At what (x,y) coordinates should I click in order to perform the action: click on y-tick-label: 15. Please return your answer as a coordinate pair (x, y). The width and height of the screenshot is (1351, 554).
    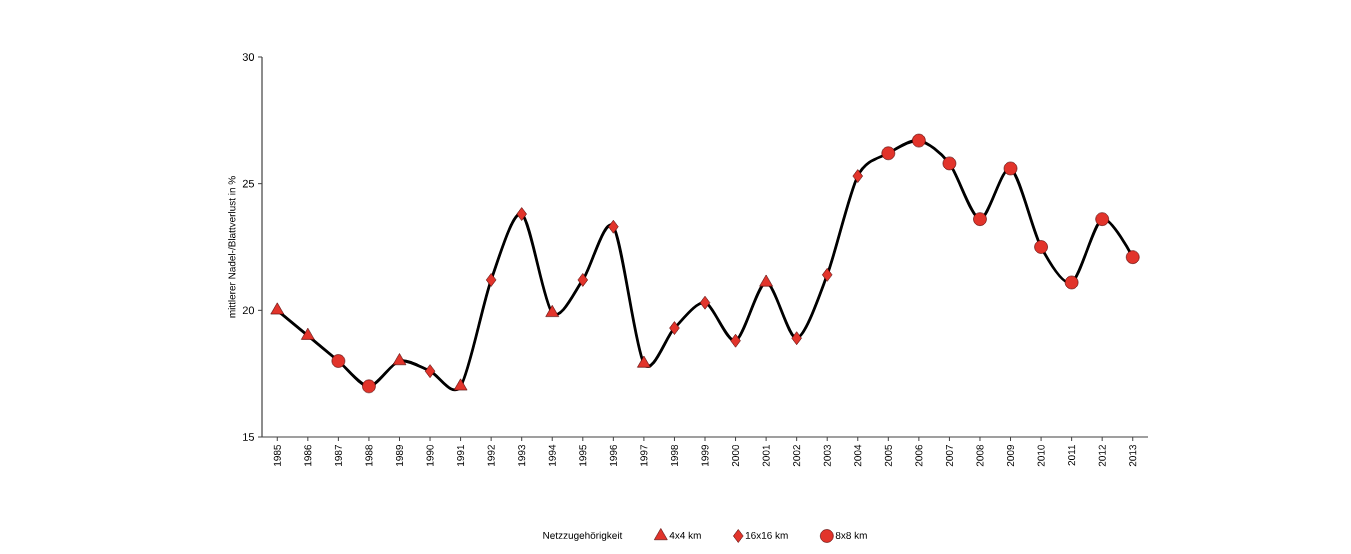
    Looking at the image, I should click on (249, 437).